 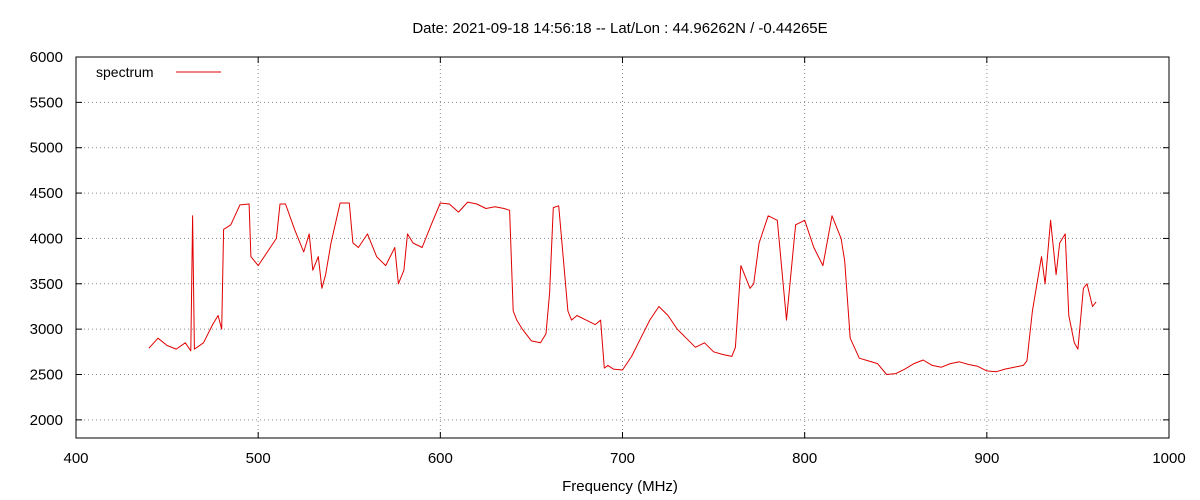 What do you see at coordinates (46, 57) in the screenshot?
I see `y-tick-label: 6000` at bounding box center [46, 57].